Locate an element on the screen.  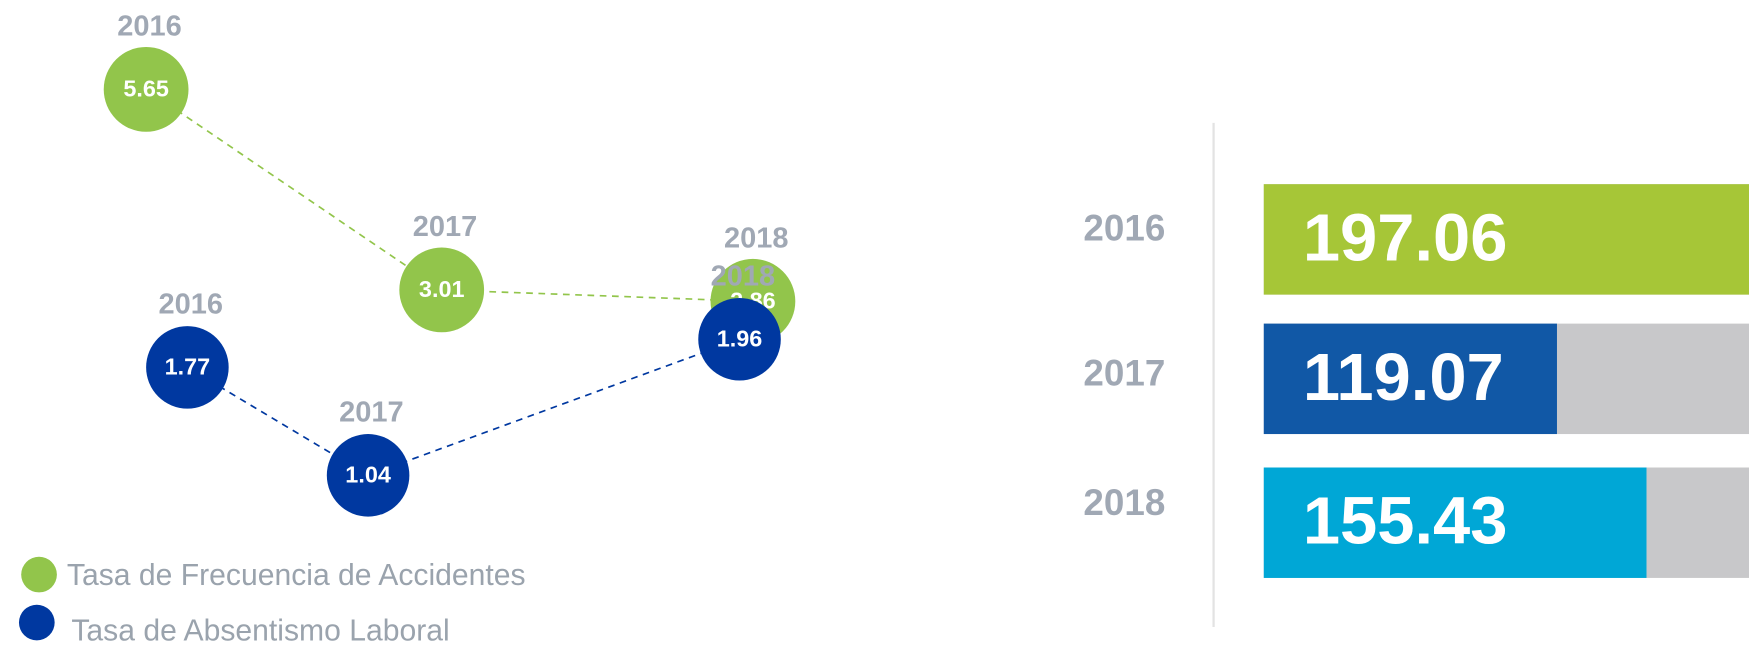
value-label: 1.77 is located at coordinates (188, 367).